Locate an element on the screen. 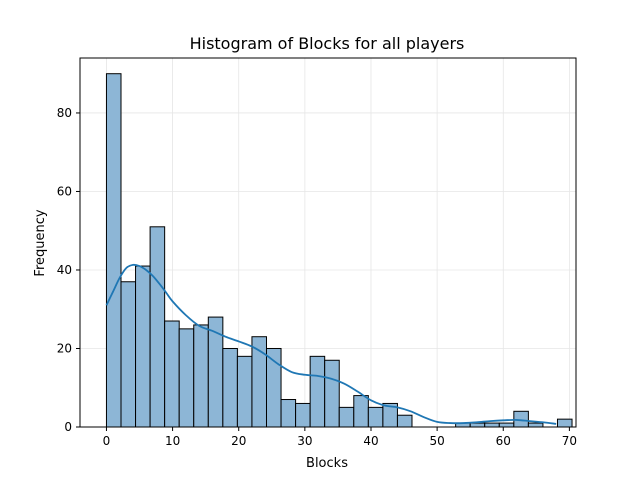  chart-title: Histogram of Blocks for all players is located at coordinates (327, 43).